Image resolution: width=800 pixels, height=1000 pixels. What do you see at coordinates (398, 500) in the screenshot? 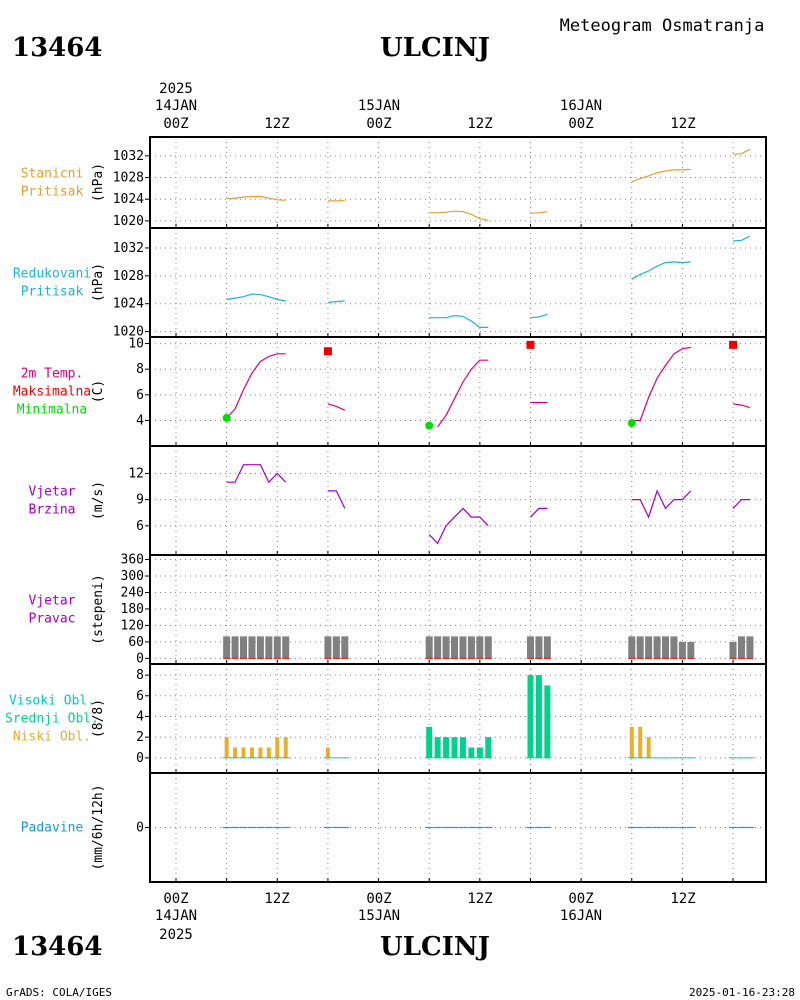
I see `panel-4: 6 9 12 (m/s) Vjetar Brzina` at bounding box center [398, 500].